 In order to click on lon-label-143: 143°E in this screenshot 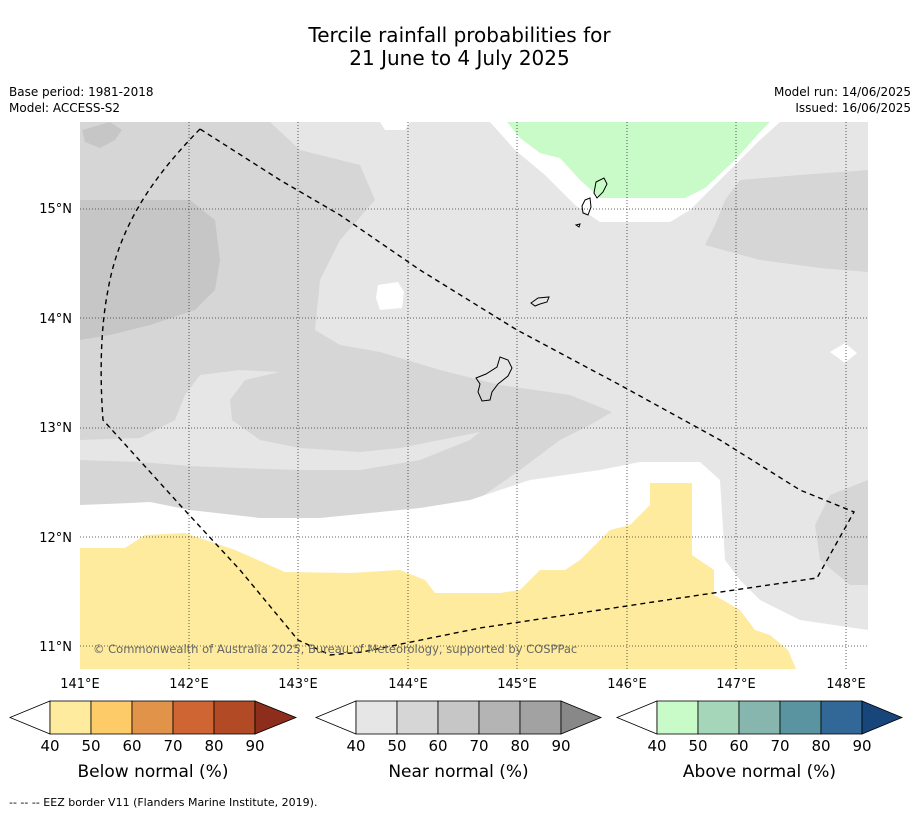, I will do `click(298, 684)`.